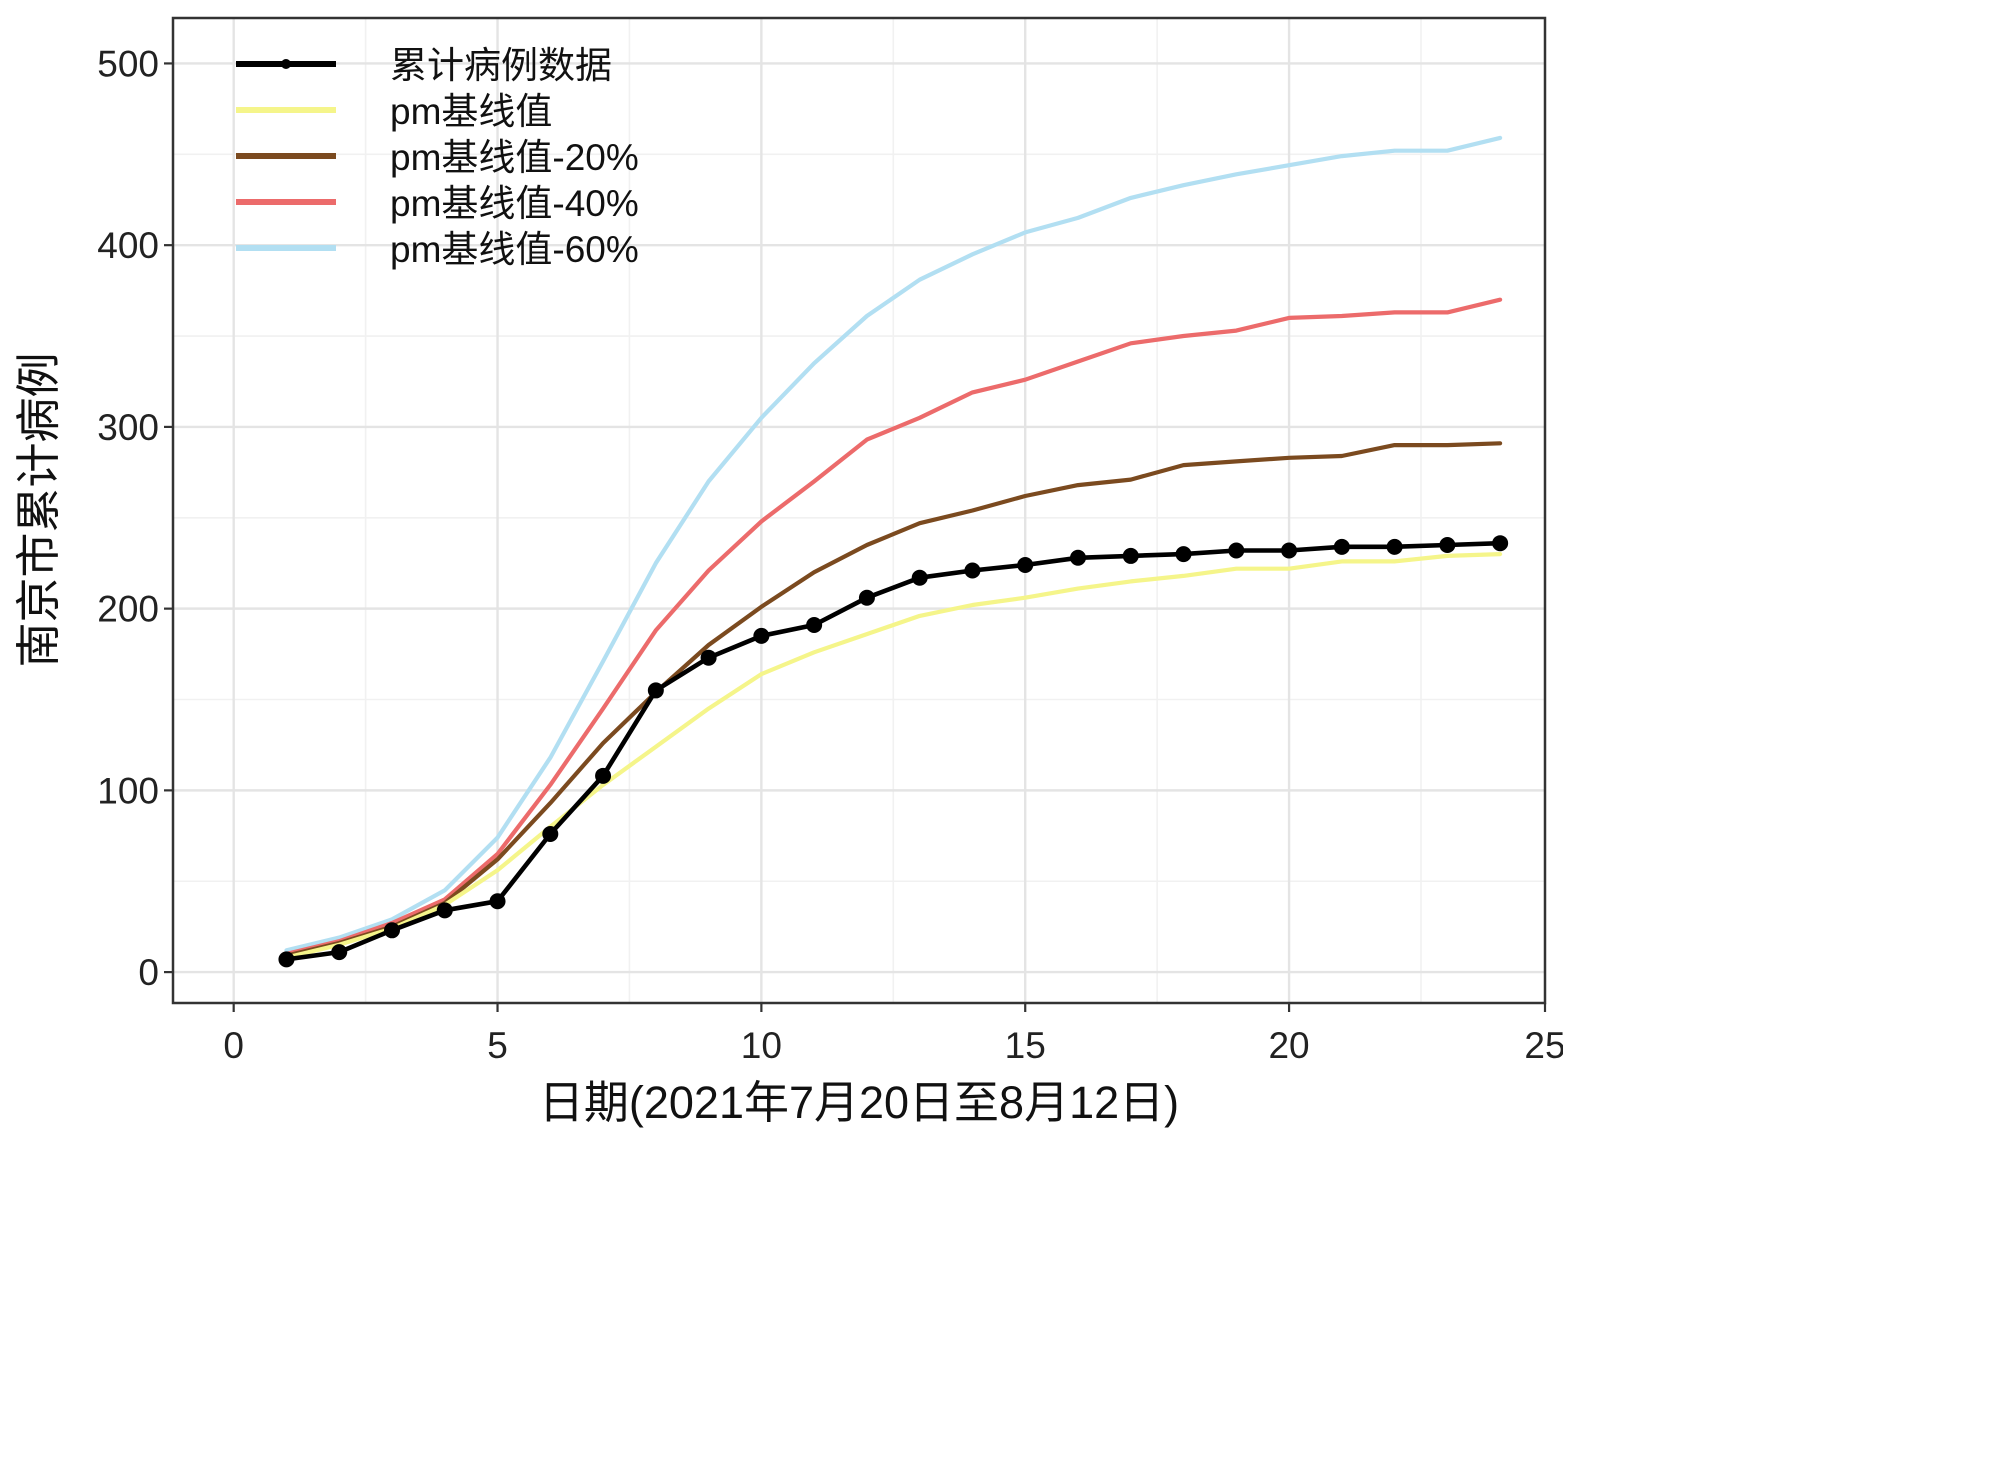 This screenshot has width=2000, height=1466. What do you see at coordinates (859, 1102) in the screenshot?
I see `x-axis-title: 日期(2021年7月20日至8月12日)` at bounding box center [859, 1102].